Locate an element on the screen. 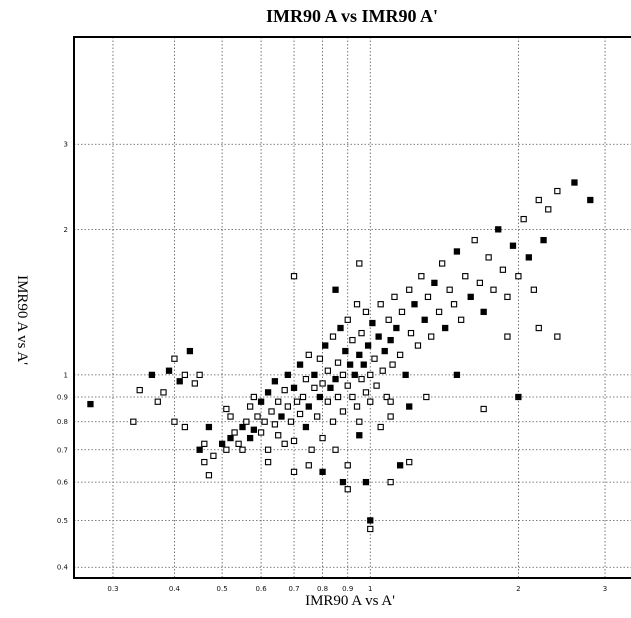 The height and width of the screenshot is (618, 631). y-tick-label: 0.7 is located at coordinates (62, 450).